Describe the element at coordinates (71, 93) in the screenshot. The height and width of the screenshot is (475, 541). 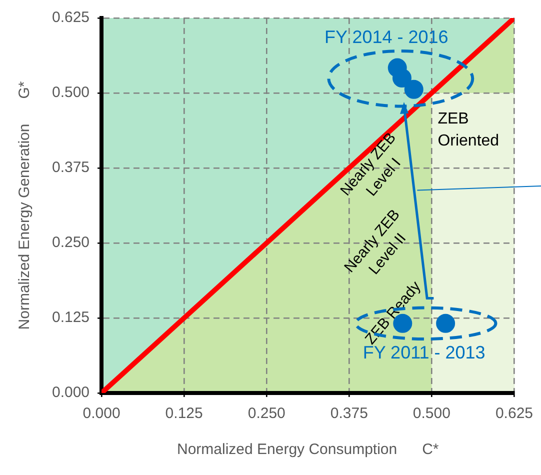
I see `y-tick-label: 0.500` at that location.